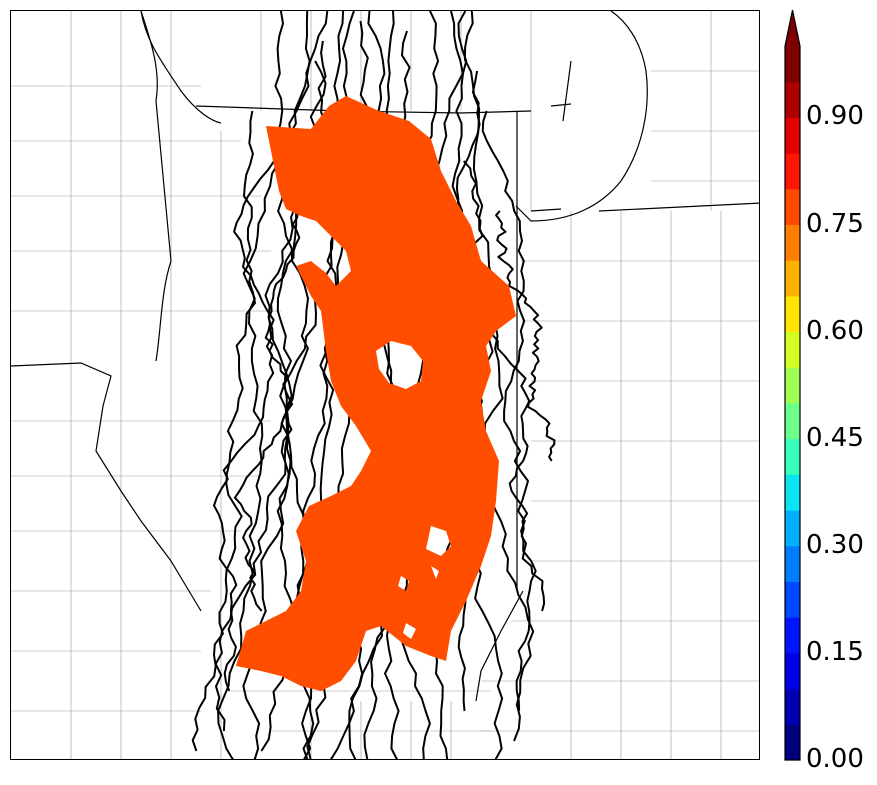 The width and height of the screenshot is (877, 785). What do you see at coordinates (792, 28) in the screenshot?
I see `colorbar-extend-arrow` at bounding box center [792, 28].